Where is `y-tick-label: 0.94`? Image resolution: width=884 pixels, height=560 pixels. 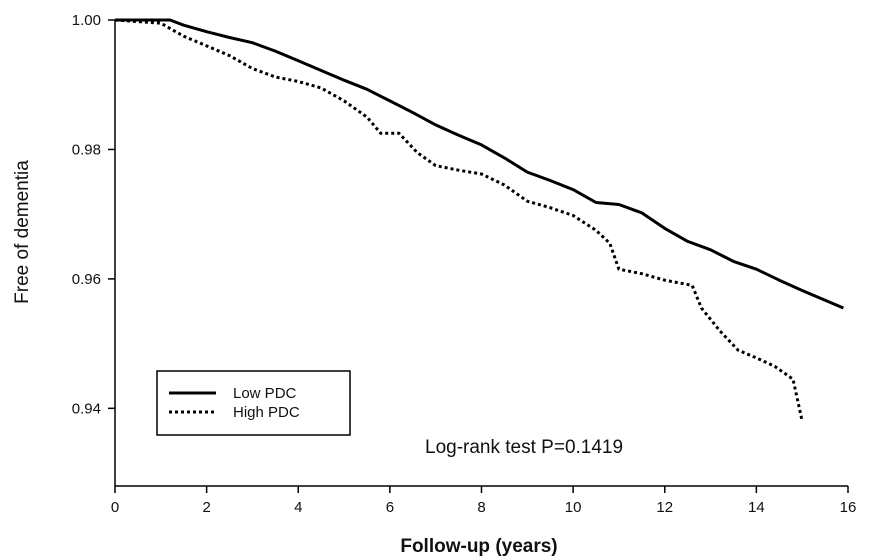 y-tick-label: 0.94 is located at coordinates (86, 408).